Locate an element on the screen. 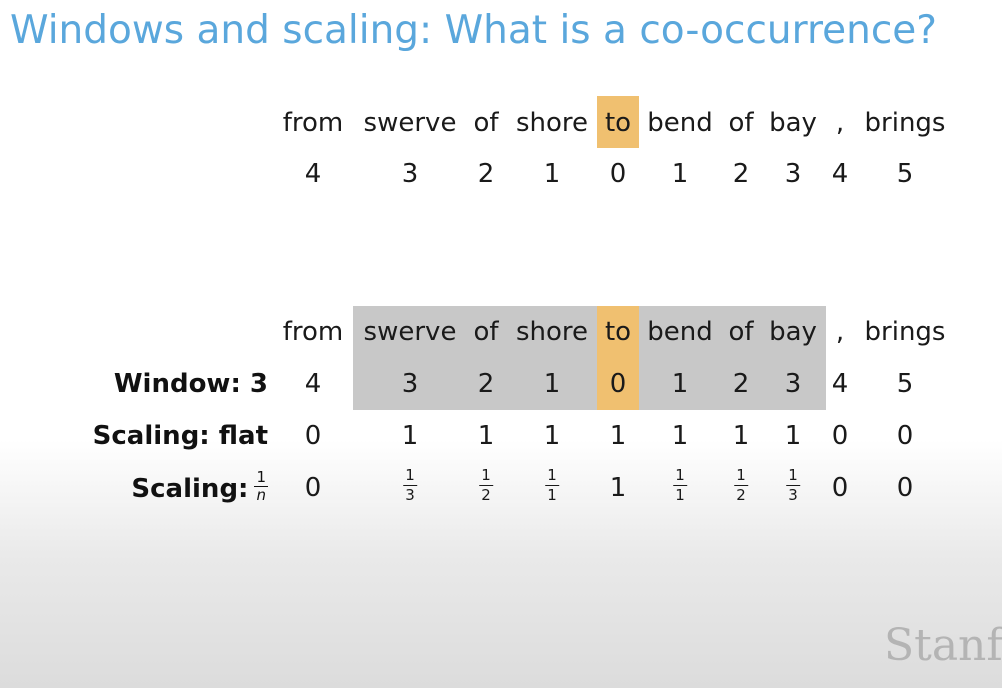  example2-token-2: of is located at coordinates (486, 332).